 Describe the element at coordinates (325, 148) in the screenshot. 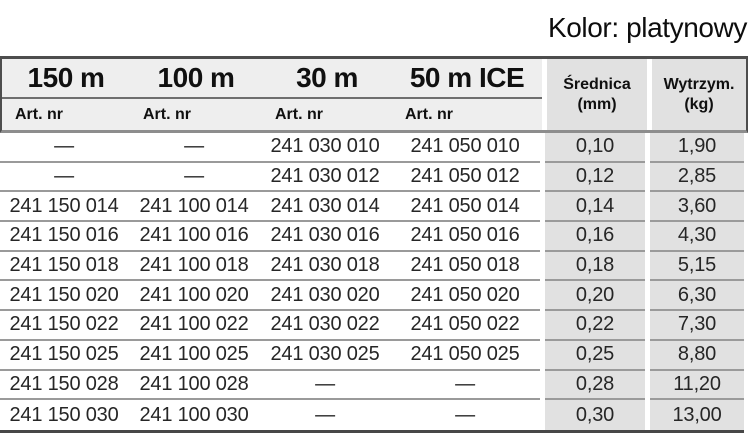

I see `art-30m-cell: 241 030 010` at that location.